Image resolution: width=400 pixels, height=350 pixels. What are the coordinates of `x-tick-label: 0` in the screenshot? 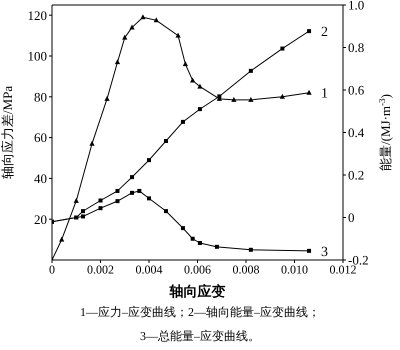 It's located at (52, 269).